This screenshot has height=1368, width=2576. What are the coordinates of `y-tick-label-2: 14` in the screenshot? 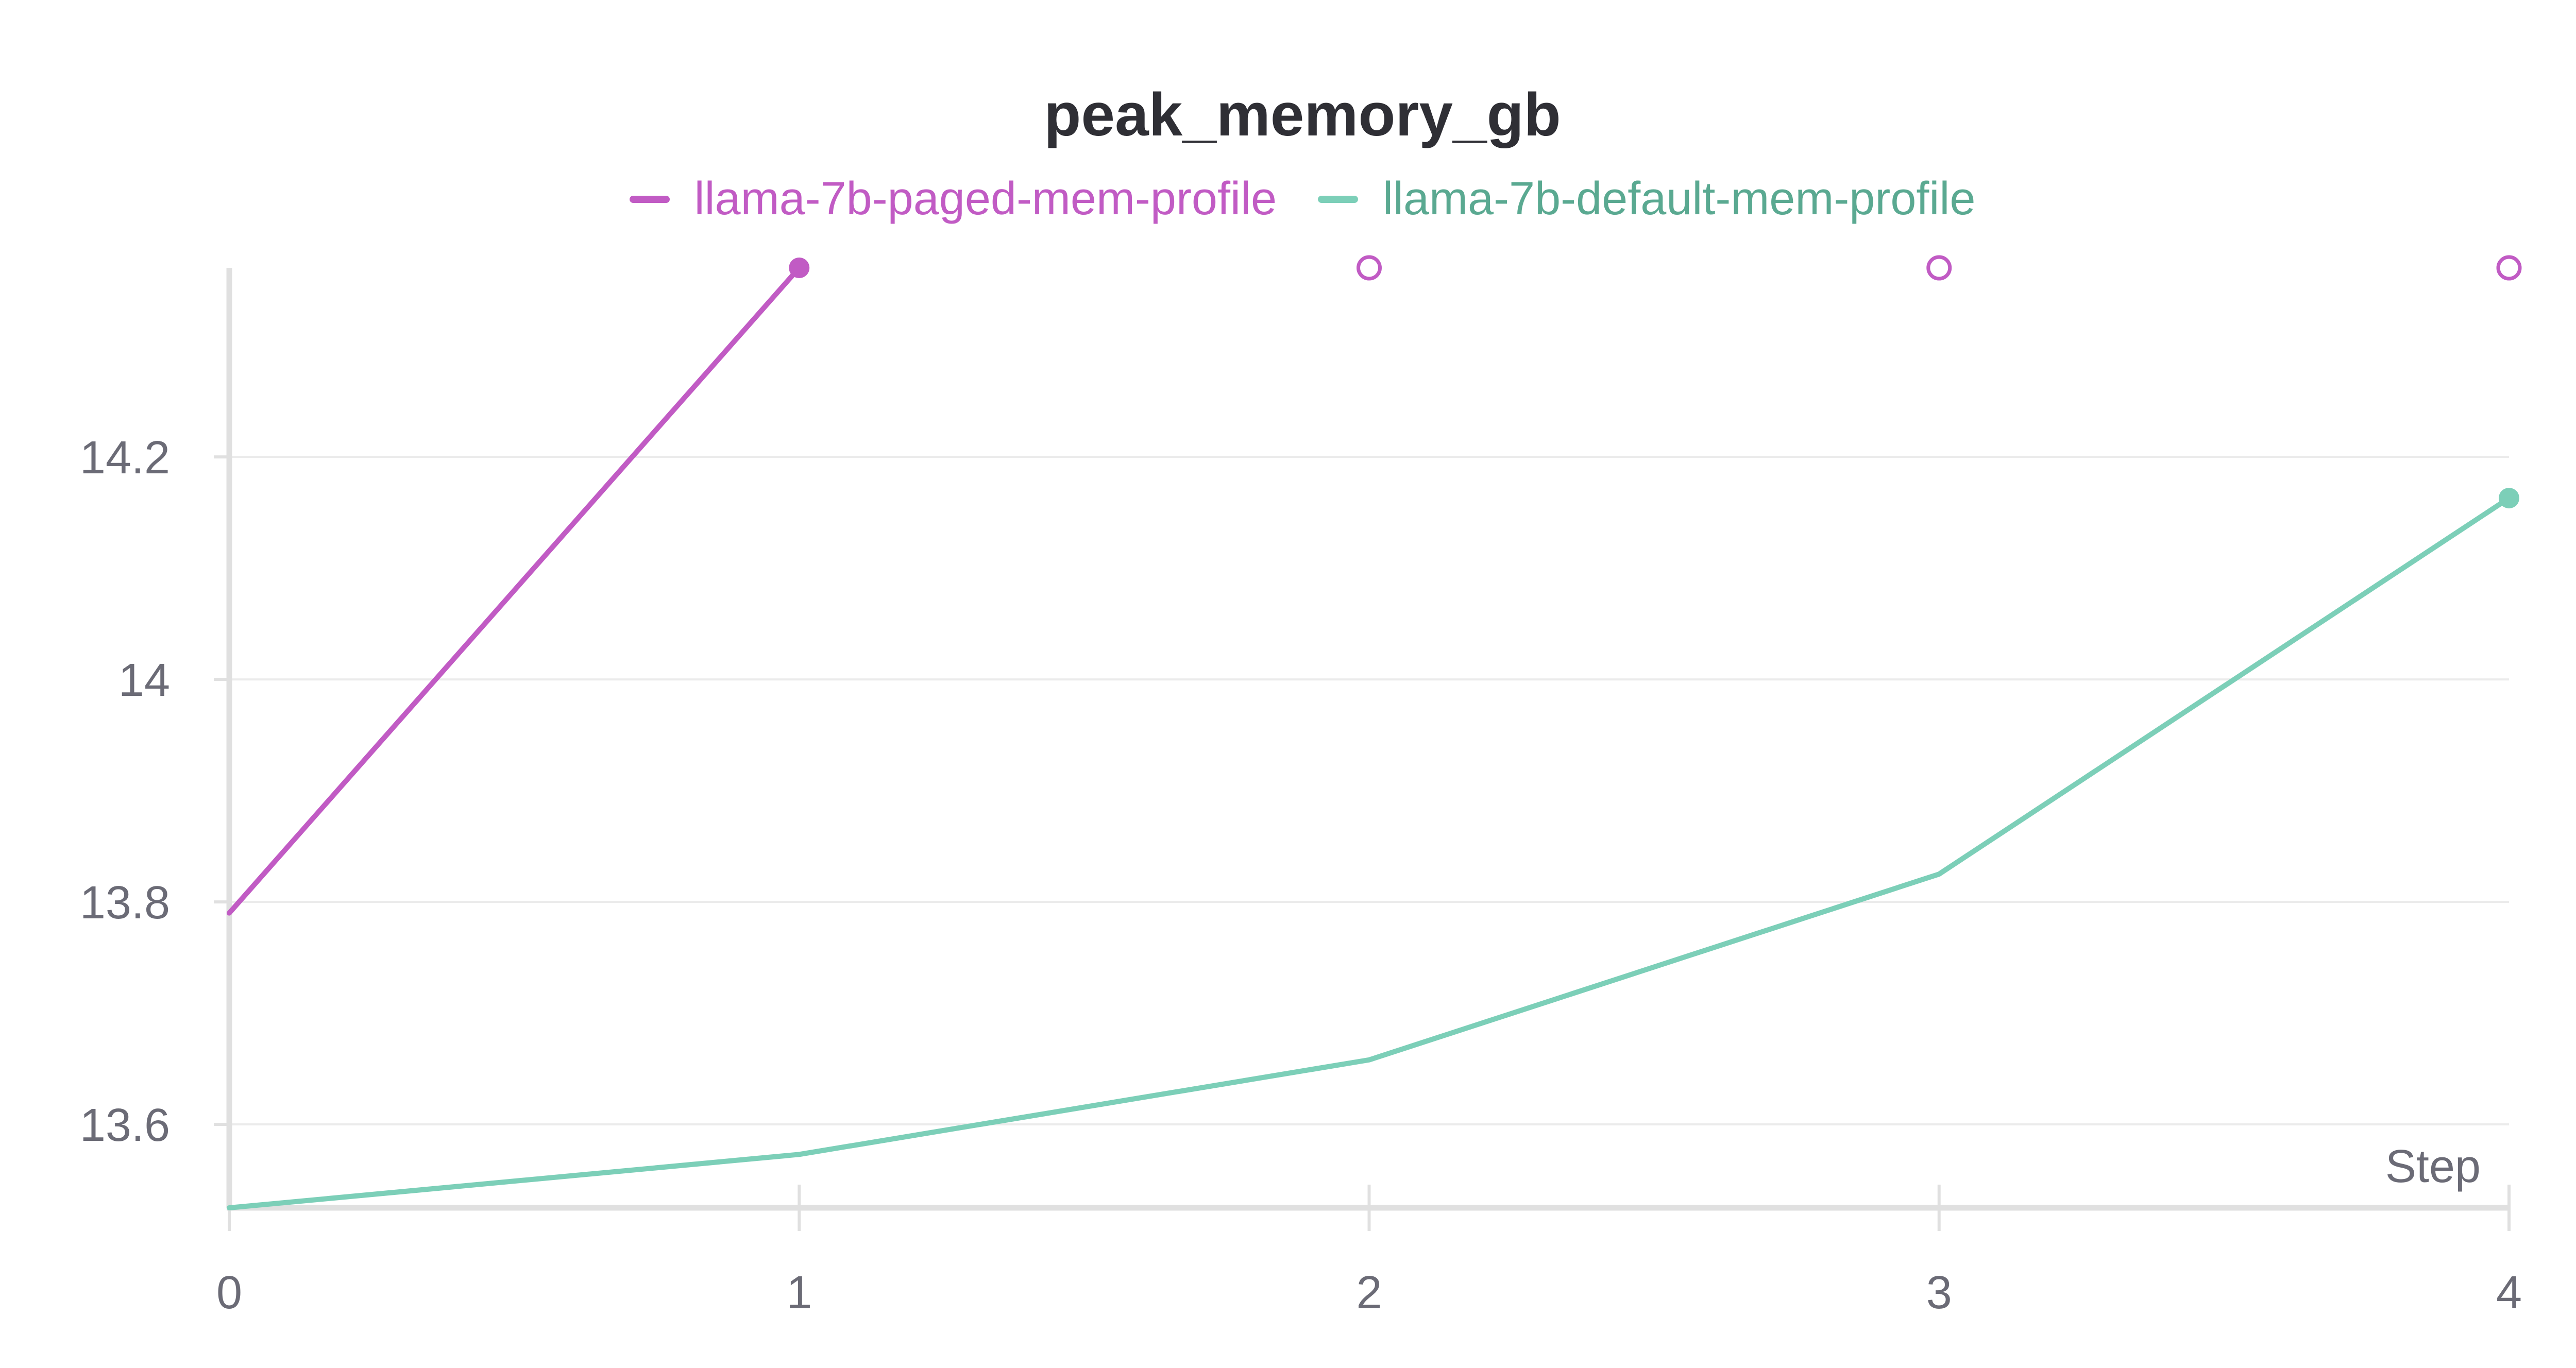 It's located at (144, 680).